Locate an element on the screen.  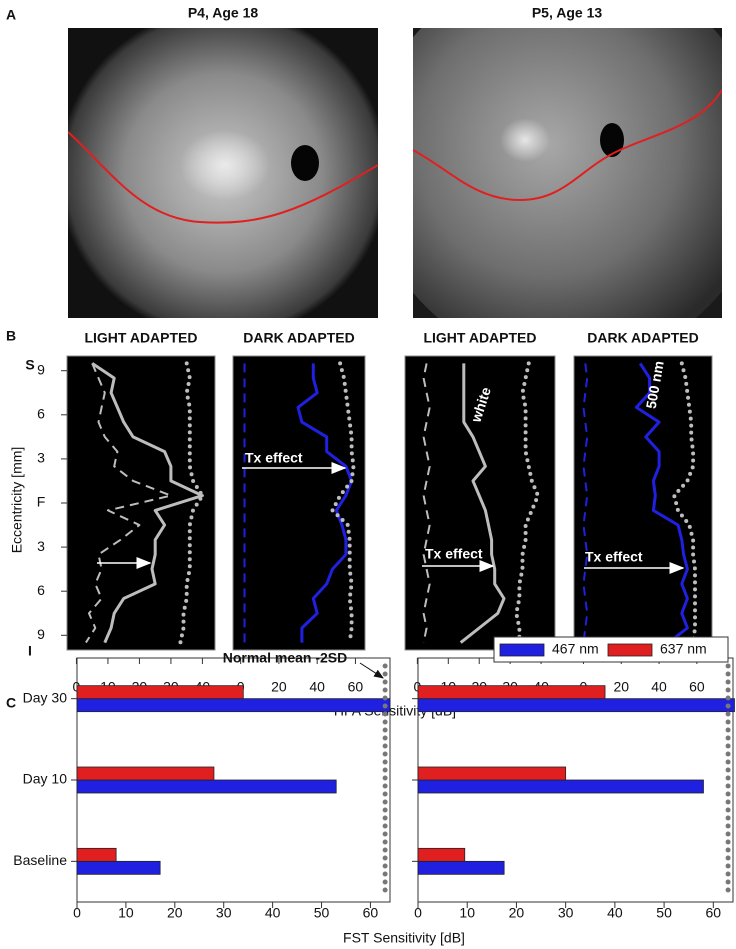
fundus-title: P5, Age 13 is located at coordinates (567, 13).